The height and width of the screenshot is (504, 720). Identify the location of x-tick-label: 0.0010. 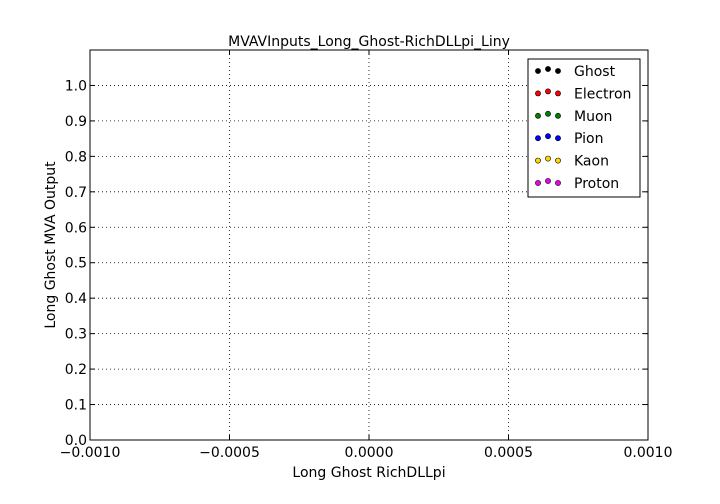
(648, 453).